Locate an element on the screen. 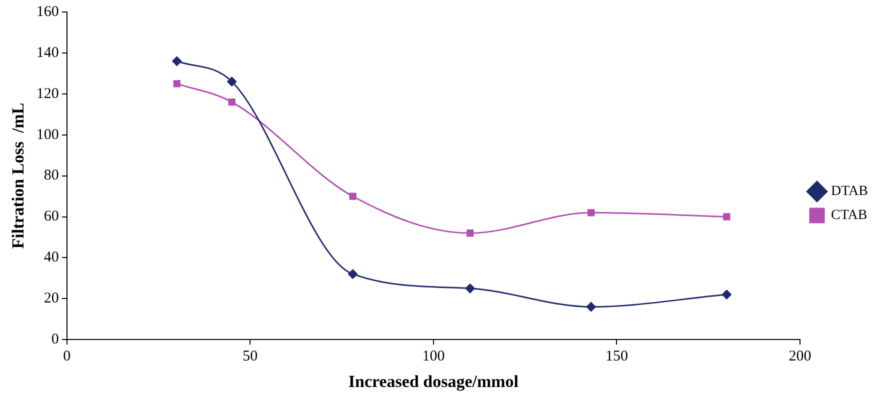 The width and height of the screenshot is (888, 402). y-tick-label: 160 is located at coordinates (47, 12).